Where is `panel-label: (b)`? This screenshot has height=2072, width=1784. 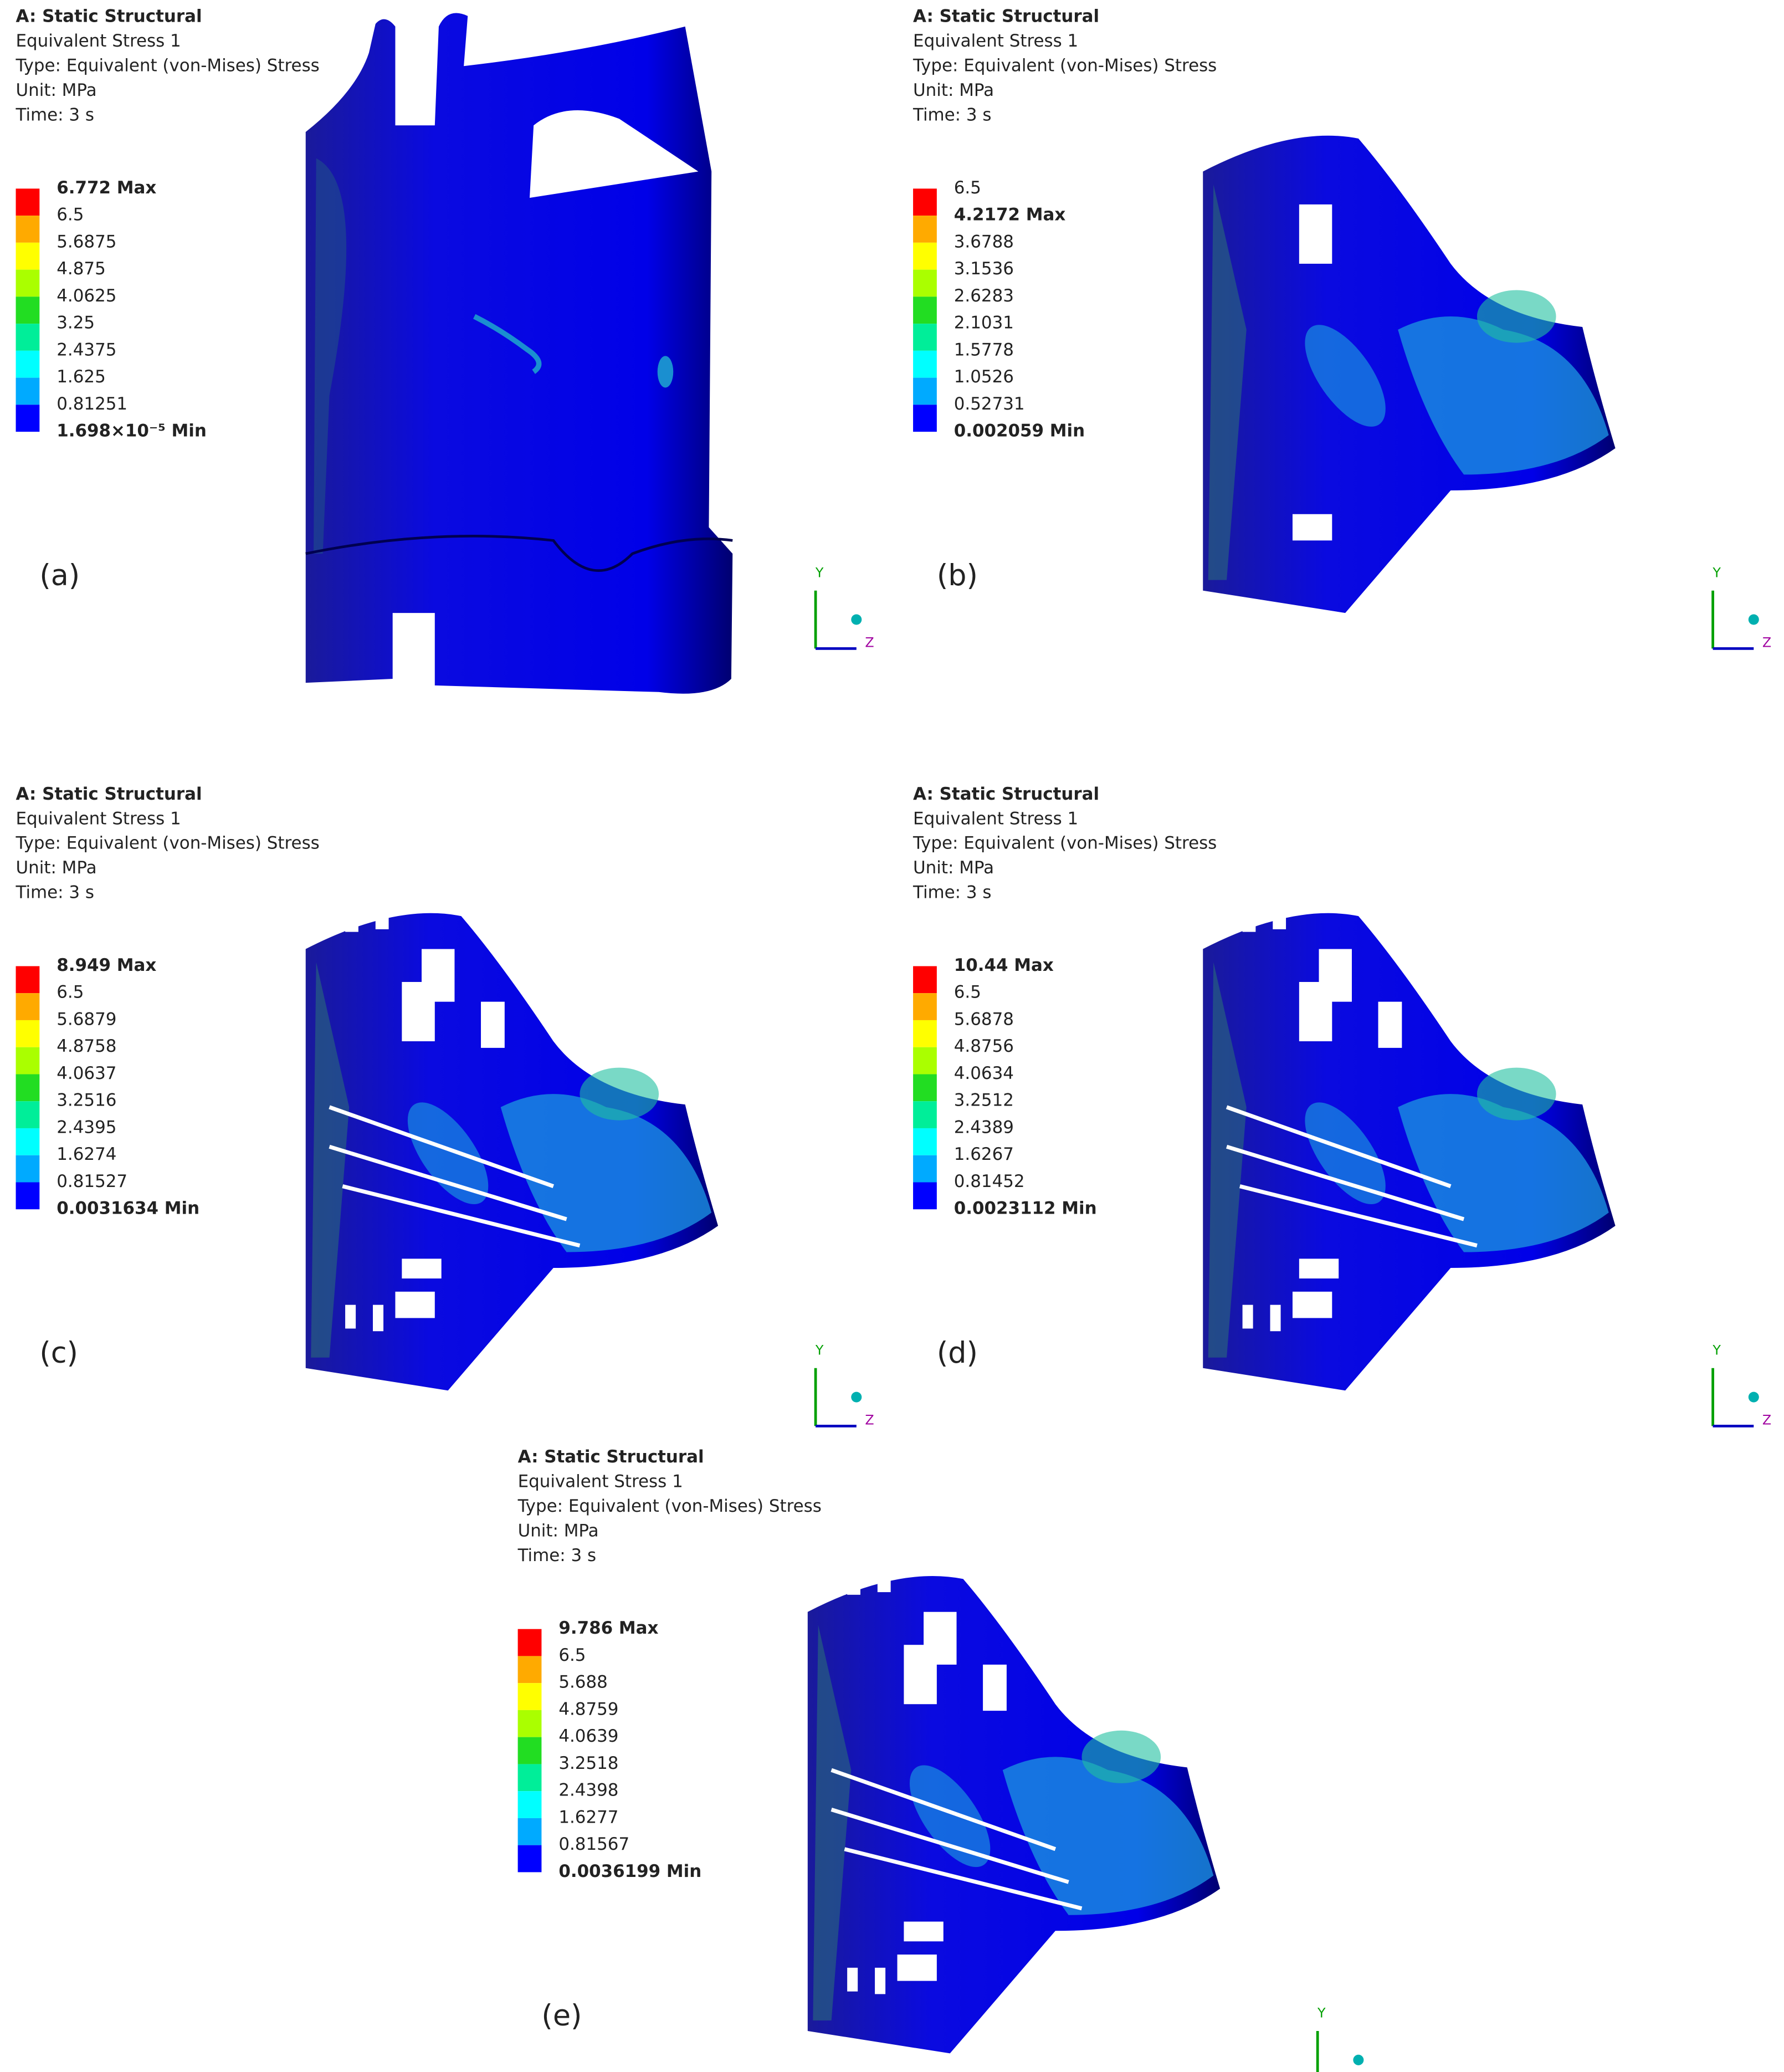
panel-label: (b) is located at coordinates (957, 575).